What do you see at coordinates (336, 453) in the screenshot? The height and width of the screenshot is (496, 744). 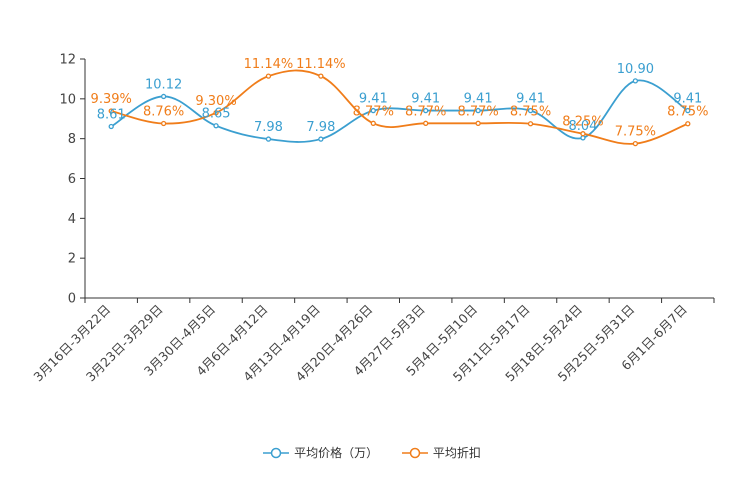 I see `legend-label-price: 平均价格（万）` at bounding box center [336, 453].